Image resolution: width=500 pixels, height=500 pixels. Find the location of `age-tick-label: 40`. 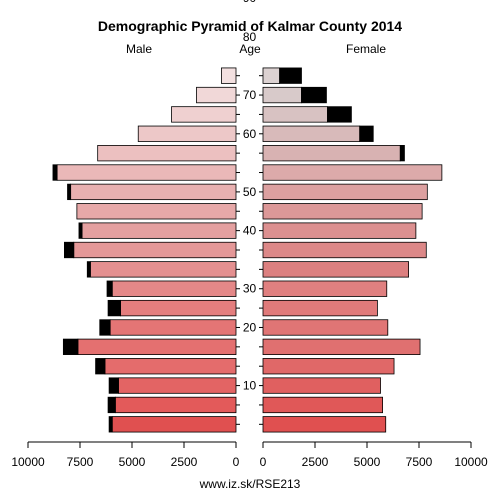

age-tick-label: 40 is located at coordinates (250, 231).